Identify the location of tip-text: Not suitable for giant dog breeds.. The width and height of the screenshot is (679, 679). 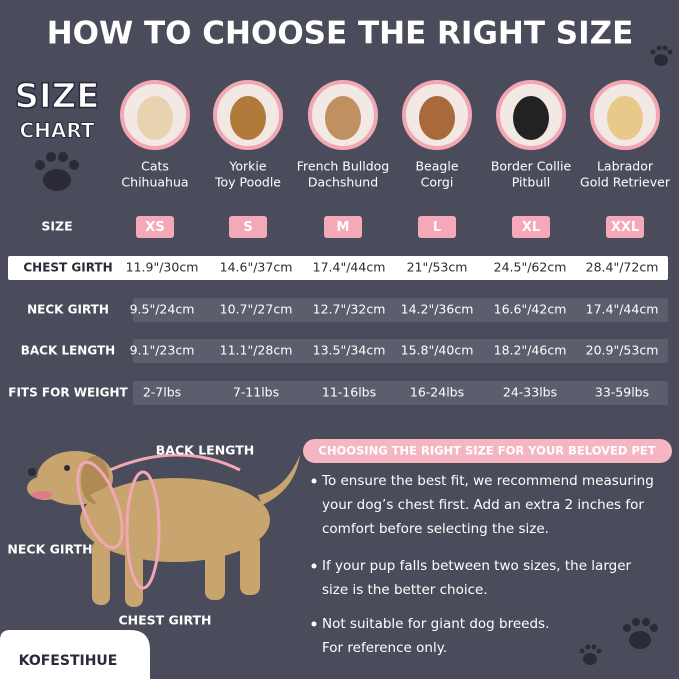
(435, 624).